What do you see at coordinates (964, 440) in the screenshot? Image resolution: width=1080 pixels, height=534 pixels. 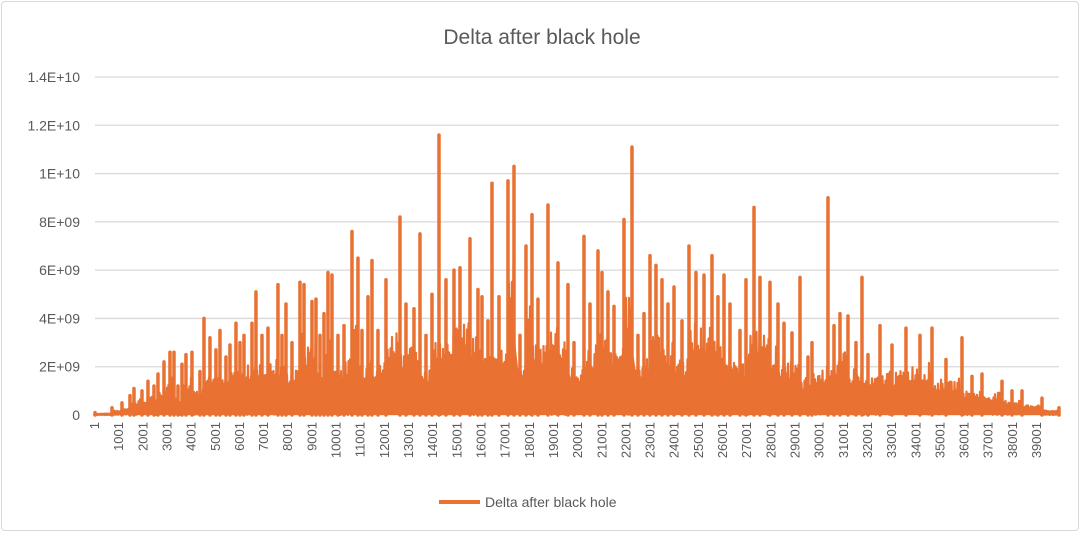 I see `x-tick-label: 36001` at bounding box center [964, 440].